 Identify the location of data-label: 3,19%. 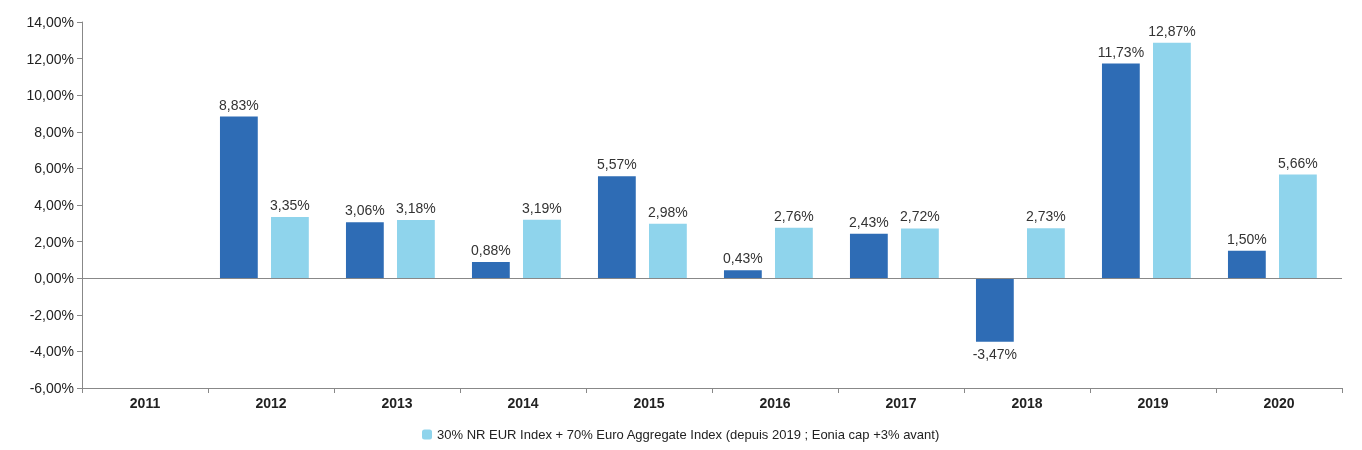
(542, 207).